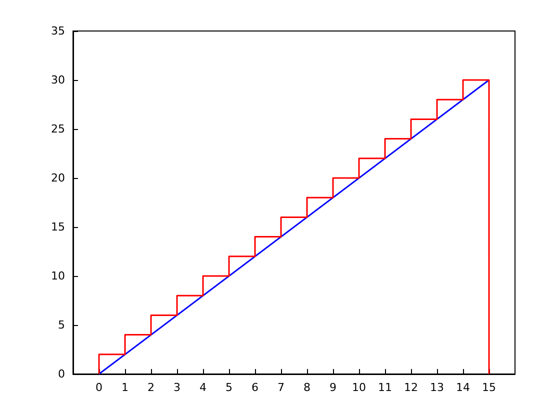  Describe the element at coordinates (281, 387) in the screenshot. I see `x-tick-label: 7` at that location.